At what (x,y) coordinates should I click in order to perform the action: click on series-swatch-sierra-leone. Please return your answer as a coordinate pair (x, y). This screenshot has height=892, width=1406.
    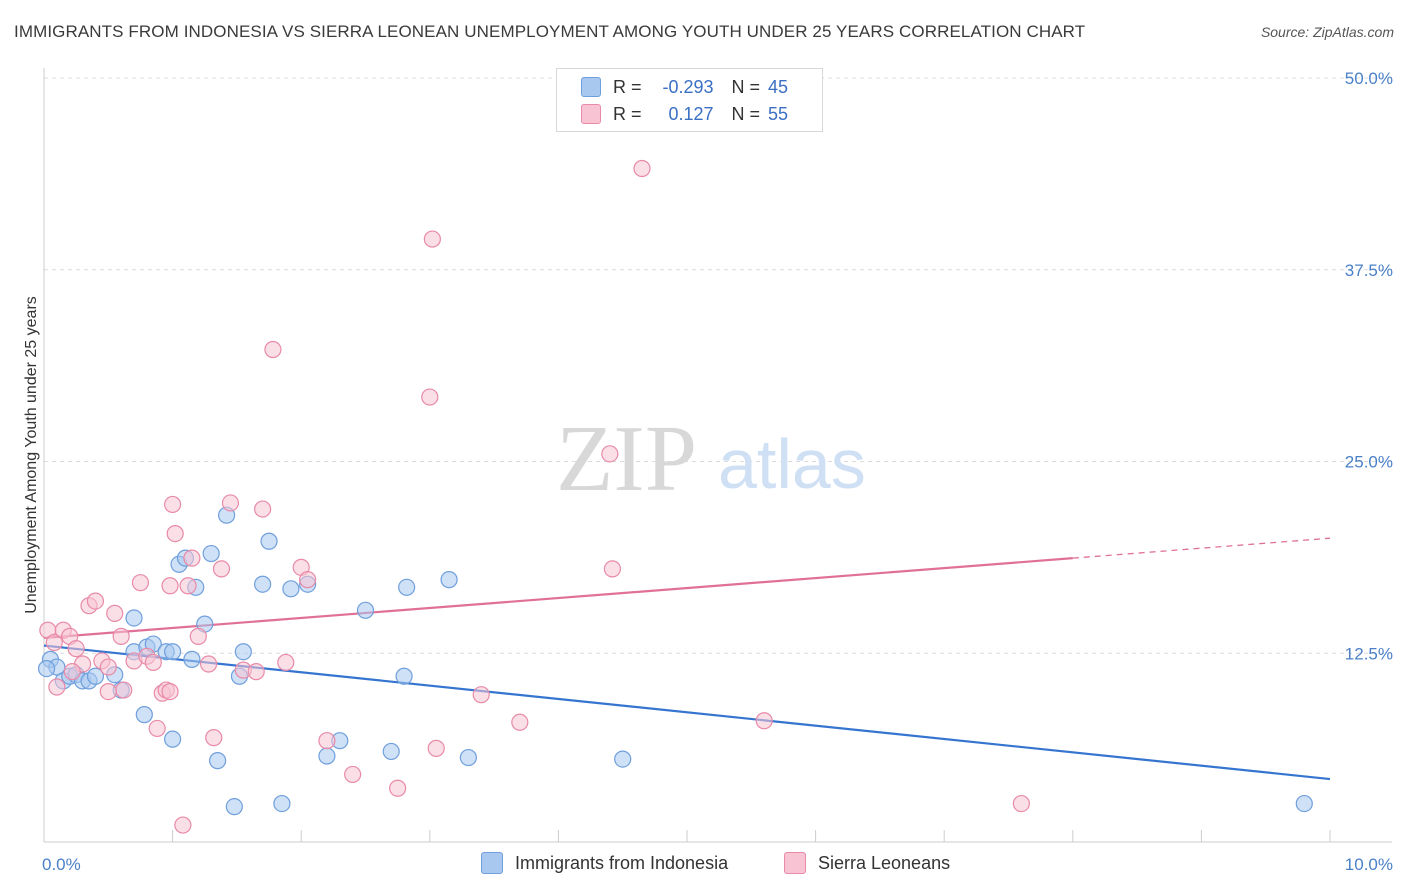
    Looking at the image, I should click on (795, 863).